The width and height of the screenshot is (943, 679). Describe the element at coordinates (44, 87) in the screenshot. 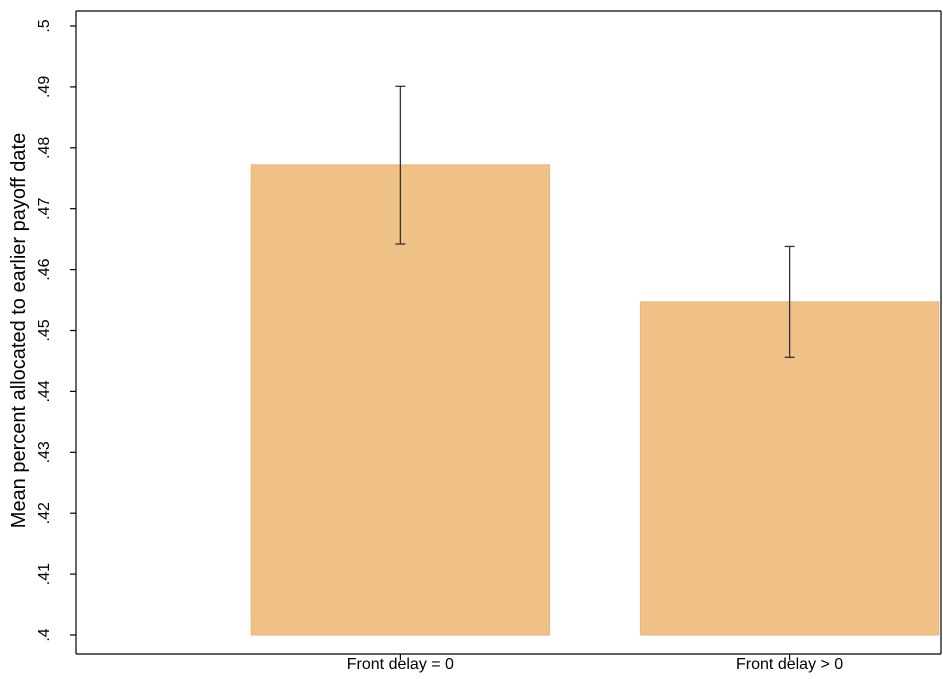

I see `y-tick-label-9: .49` at that location.